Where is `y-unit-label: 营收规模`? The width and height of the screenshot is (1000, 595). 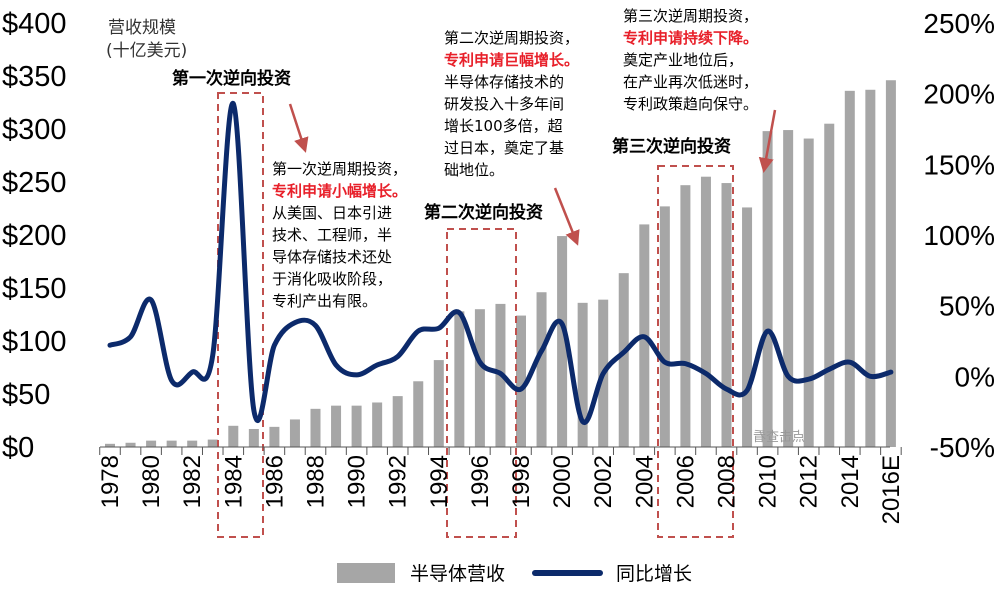
y-unit-label: 营收规模 is located at coordinates (142, 28).